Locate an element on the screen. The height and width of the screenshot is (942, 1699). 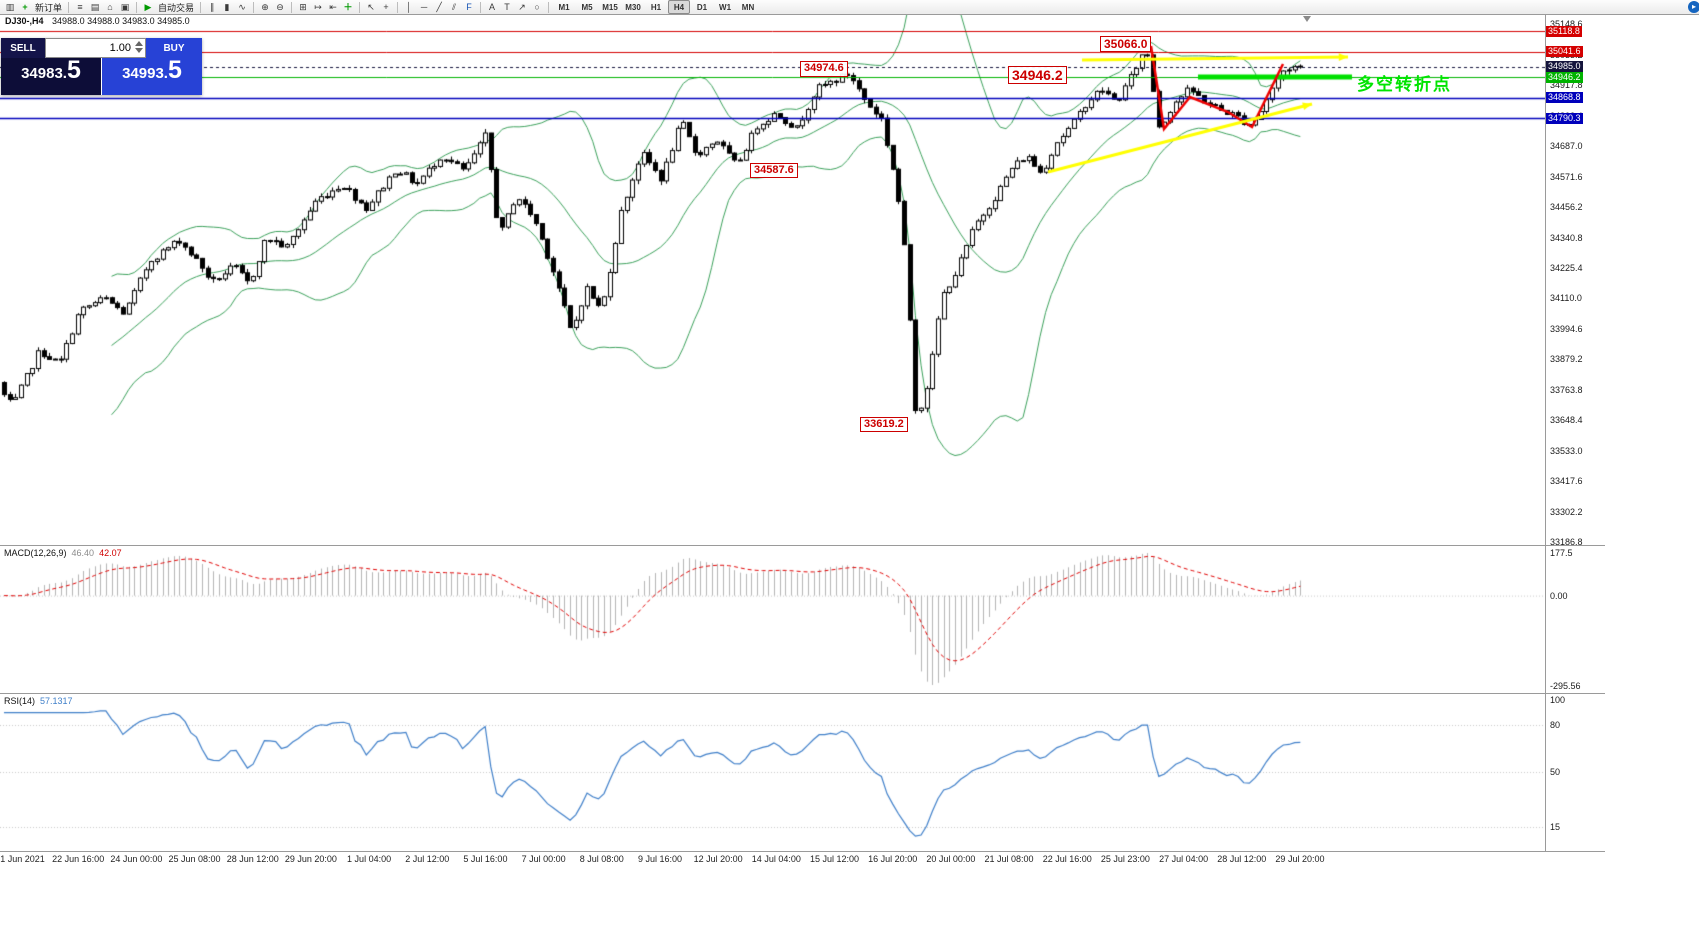
time-axis-label: 1 Jul 04:00 is located at coordinates (369, 859).